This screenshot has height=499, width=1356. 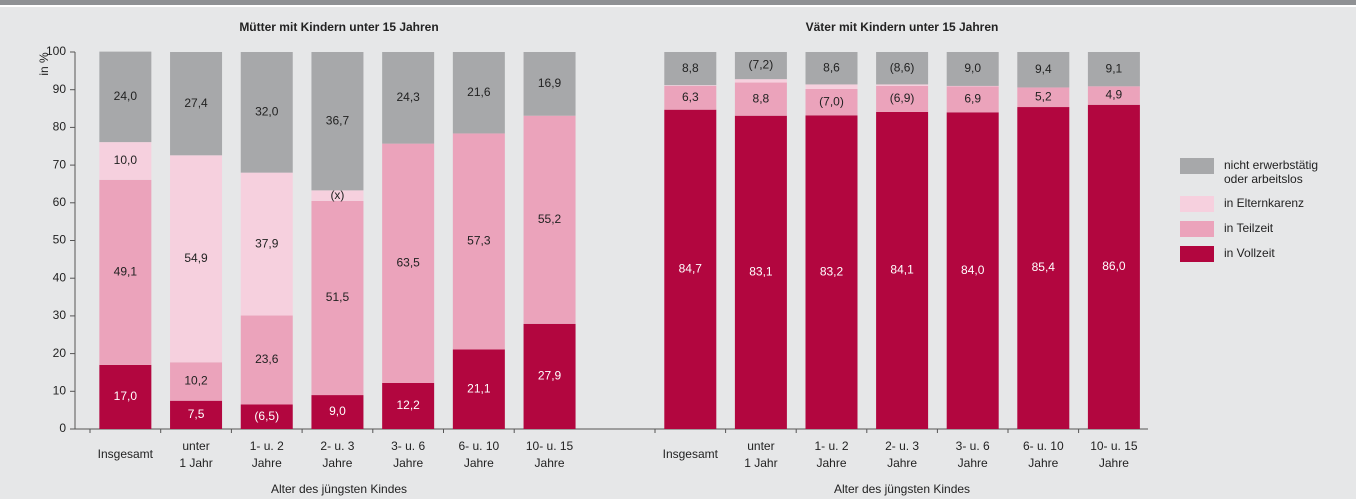 I want to click on y-tick-label: 50, so click(x=60, y=240).